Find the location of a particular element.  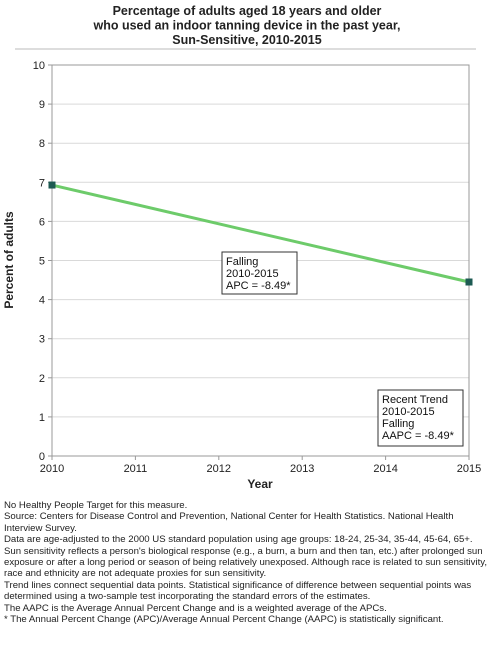

y-tick-label: 1 is located at coordinates (42, 418).